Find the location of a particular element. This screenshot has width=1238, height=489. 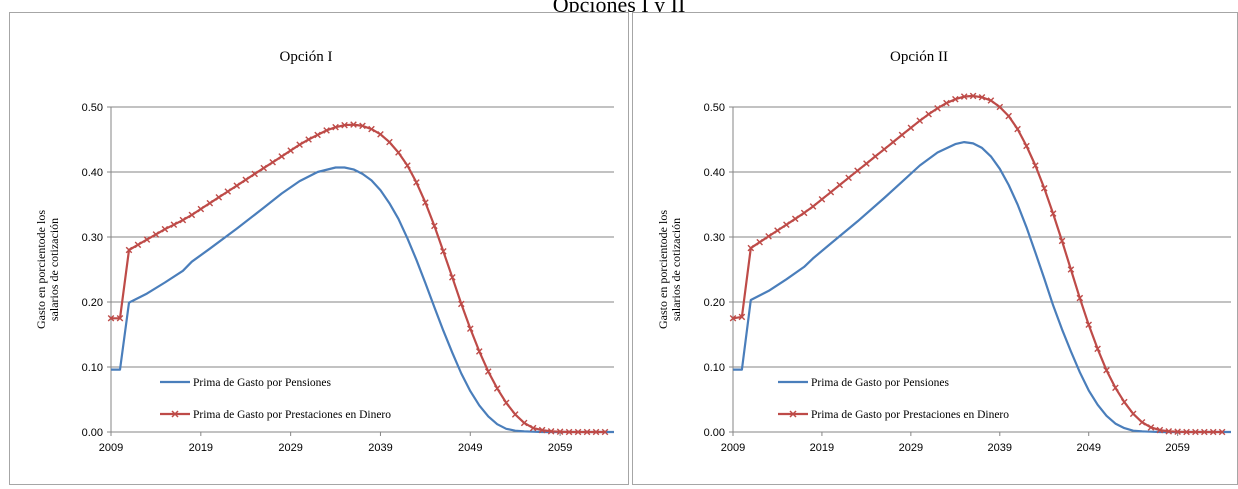

x-tick-label: 2009 is located at coordinates (733, 448).